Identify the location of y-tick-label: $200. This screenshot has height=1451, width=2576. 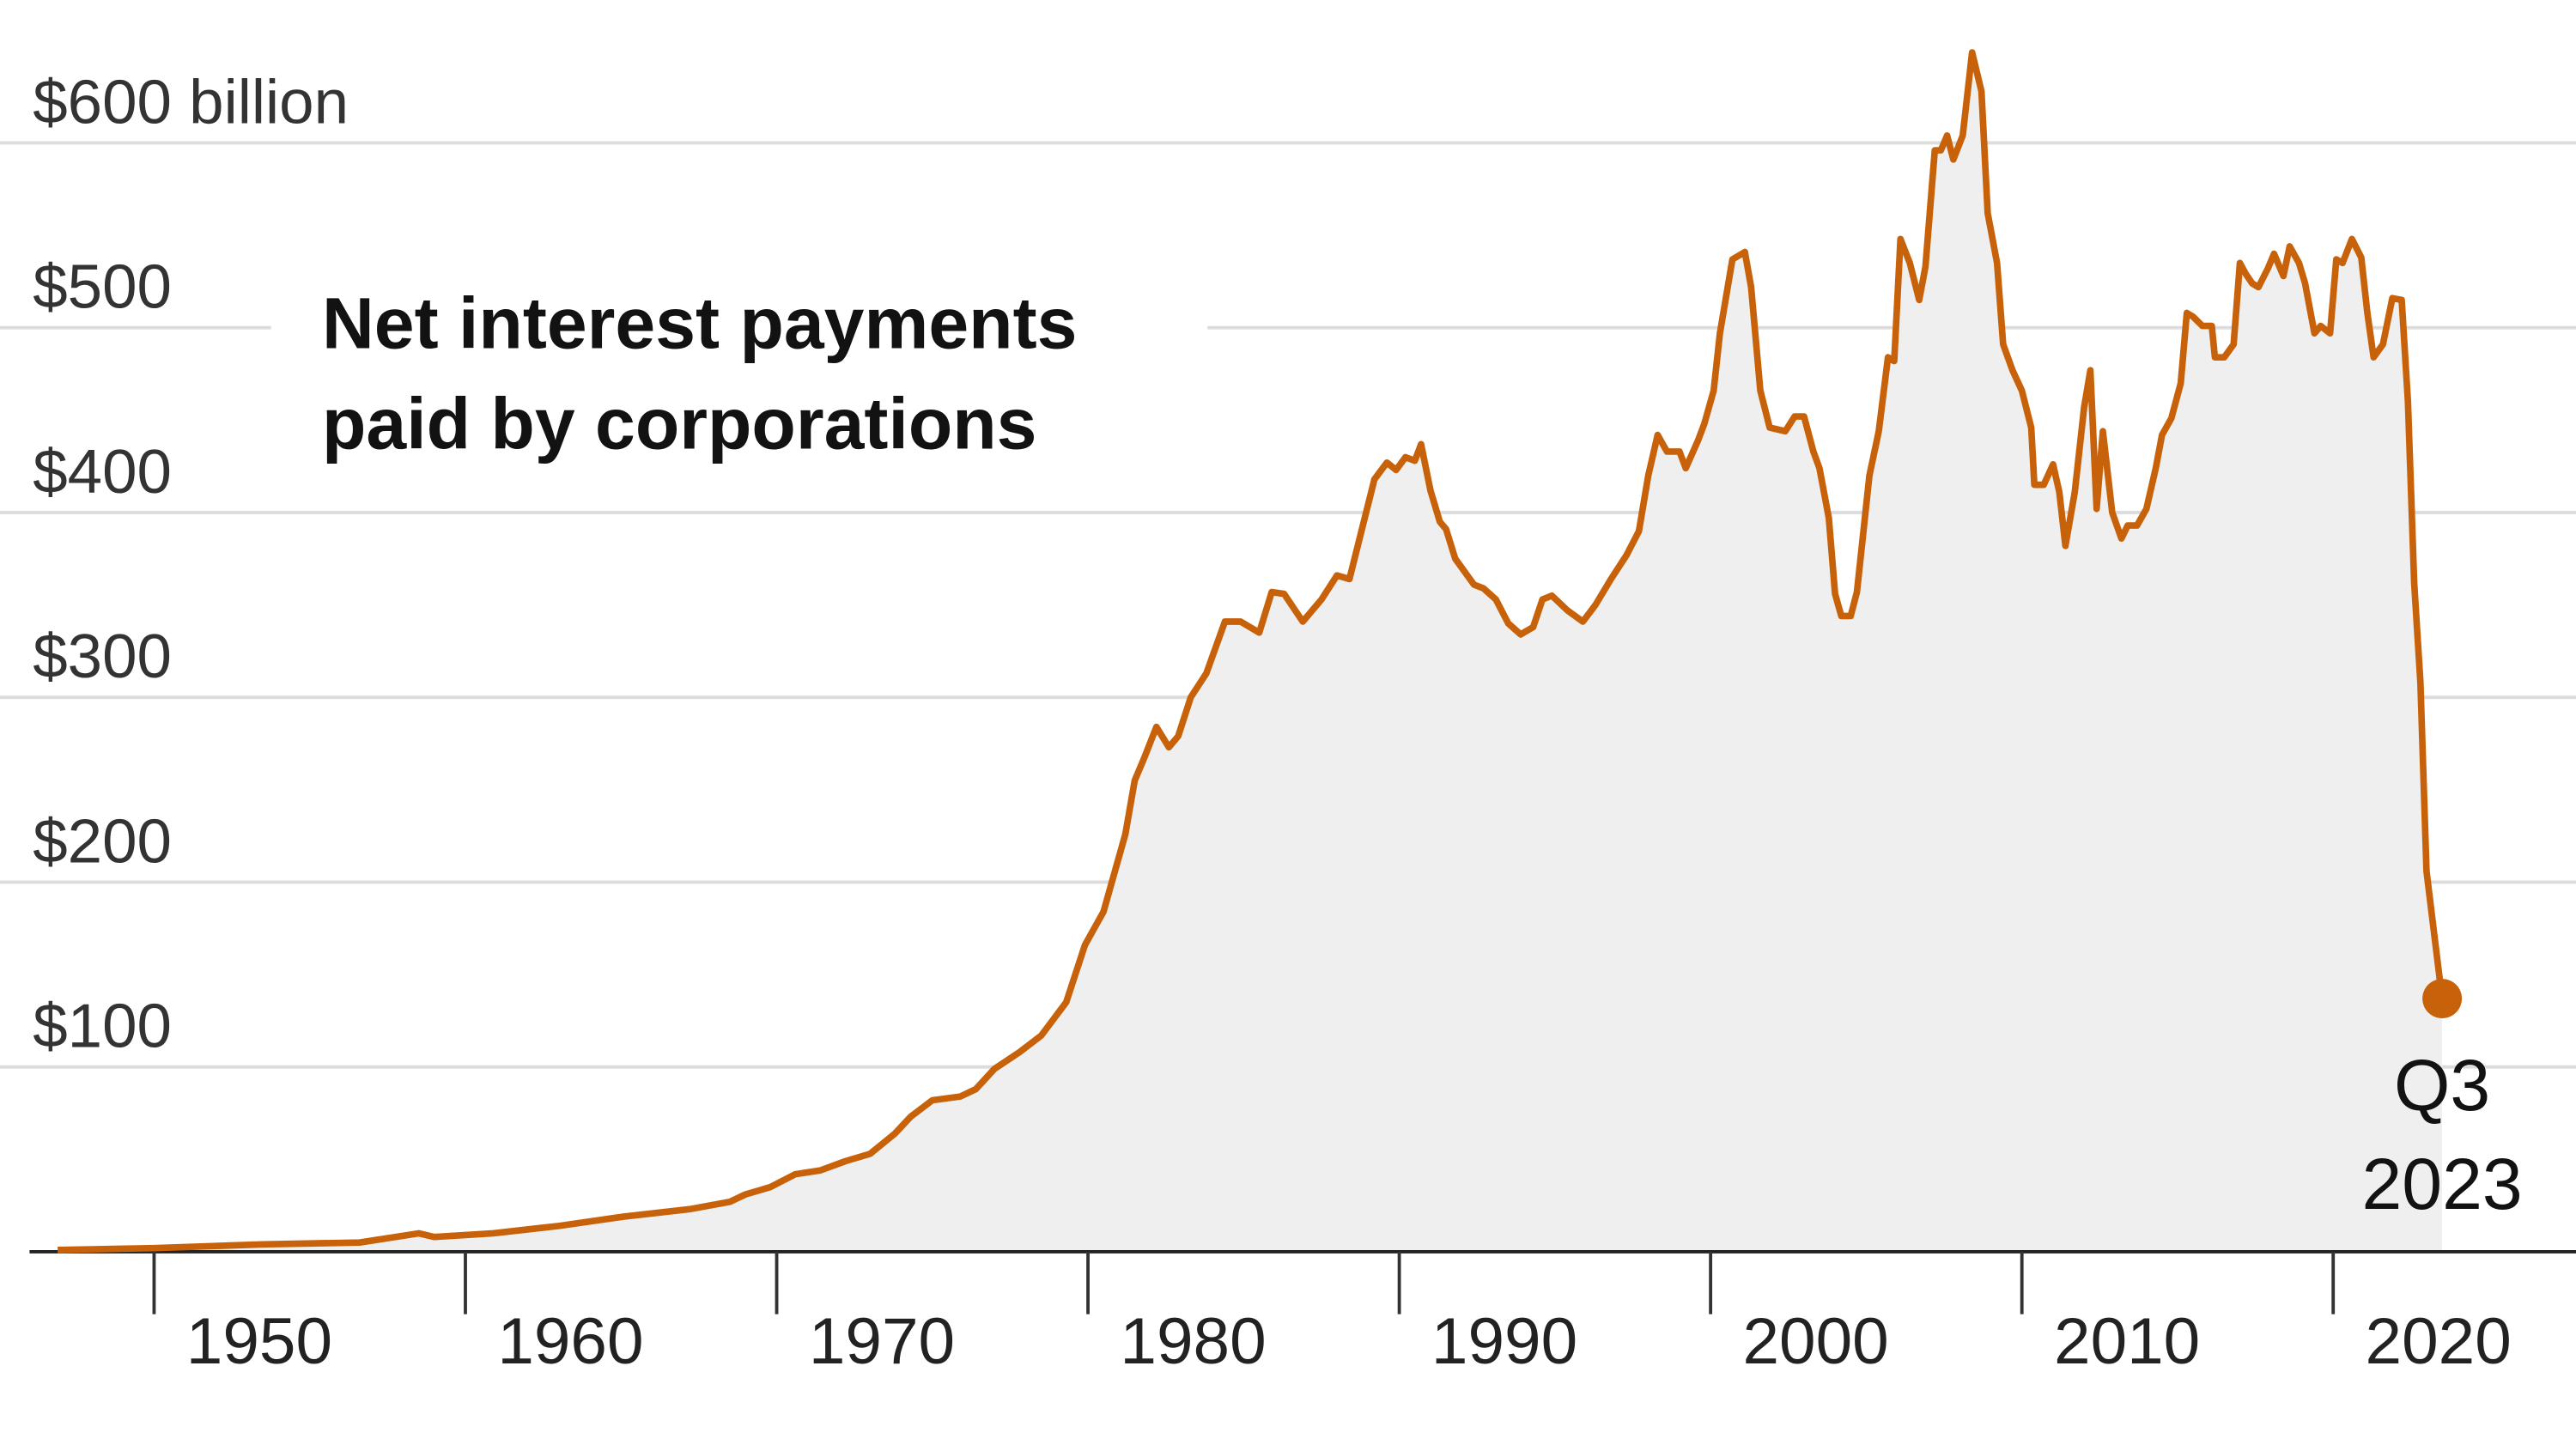
(102, 841).